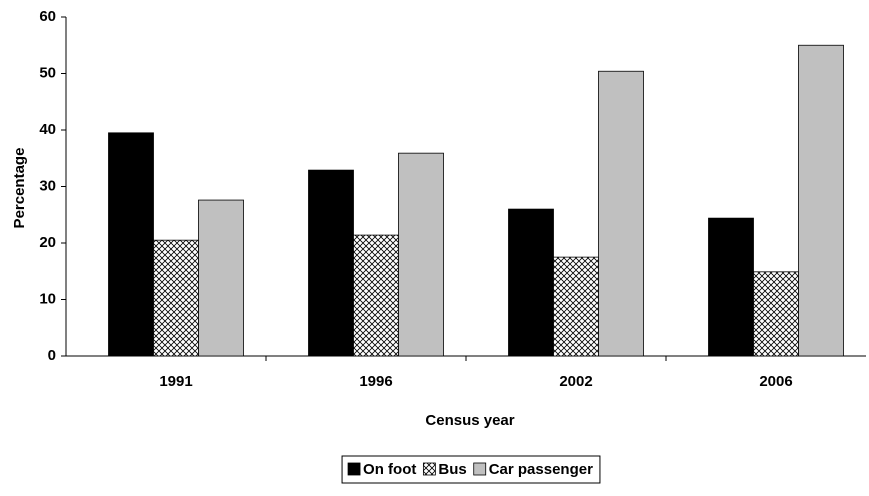 The height and width of the screenshot is (496, 869). Describe the element at coordinates (469, 420) in the screenshot. I see `x-axis-title: Census year` at that location.